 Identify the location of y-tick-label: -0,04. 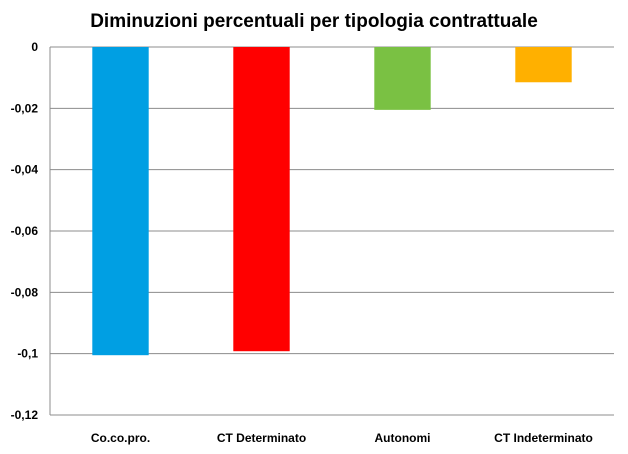
(25, 170).